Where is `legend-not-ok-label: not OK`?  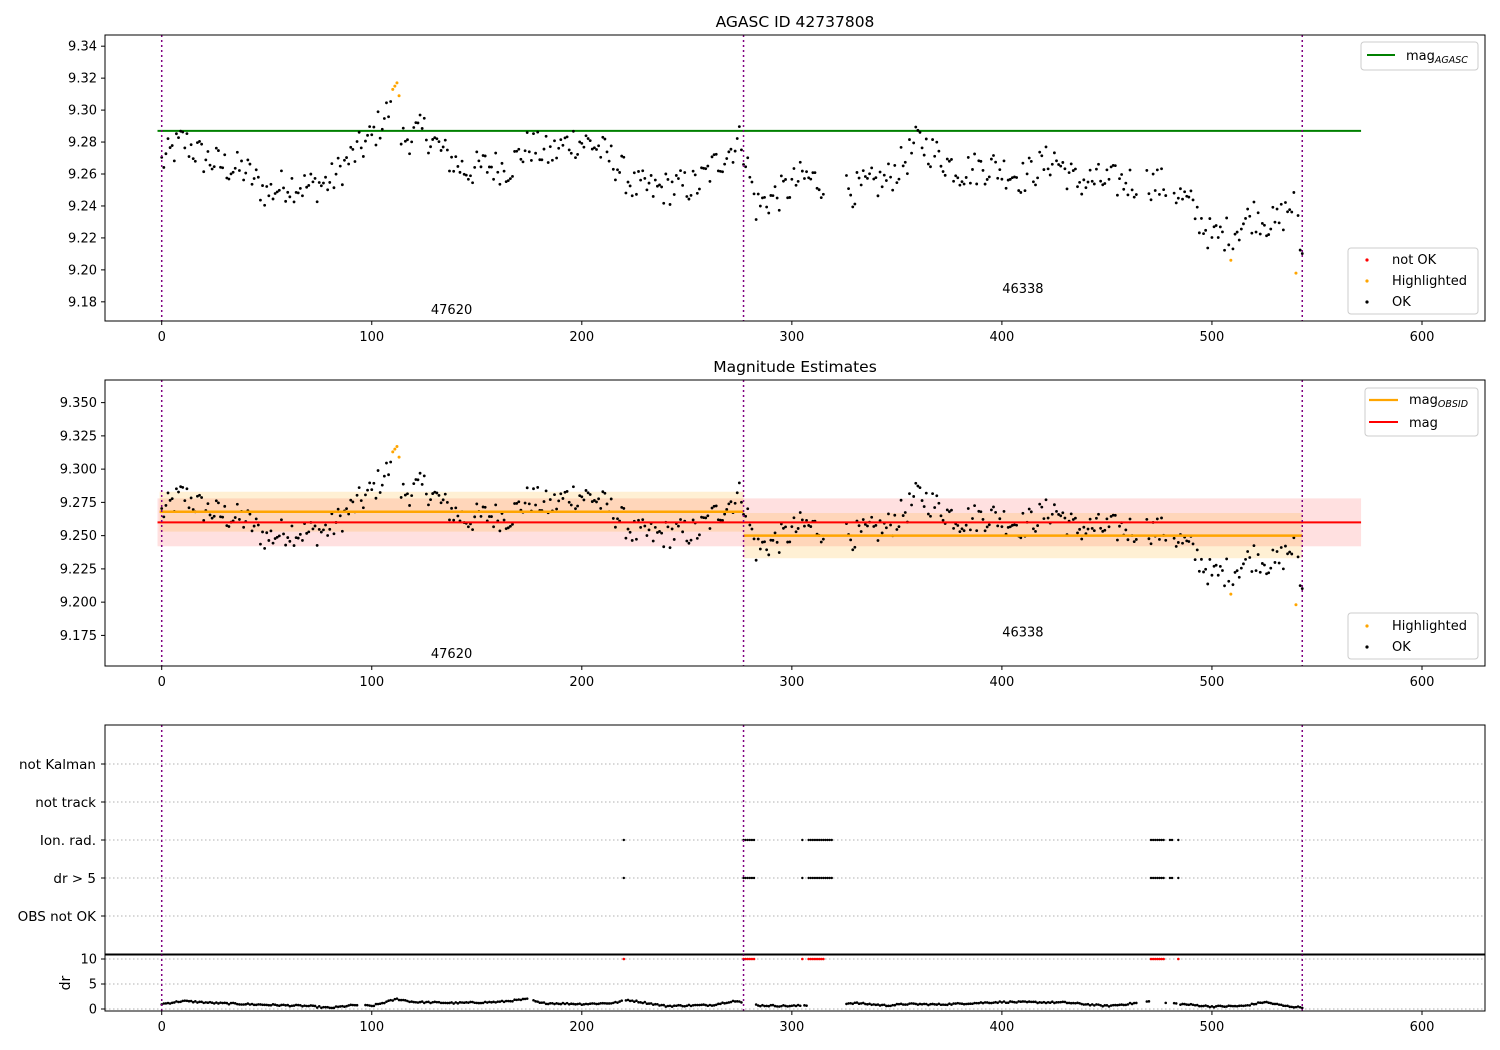
legend-not-ok-label: not OK is located at coordinates (1414, 260).